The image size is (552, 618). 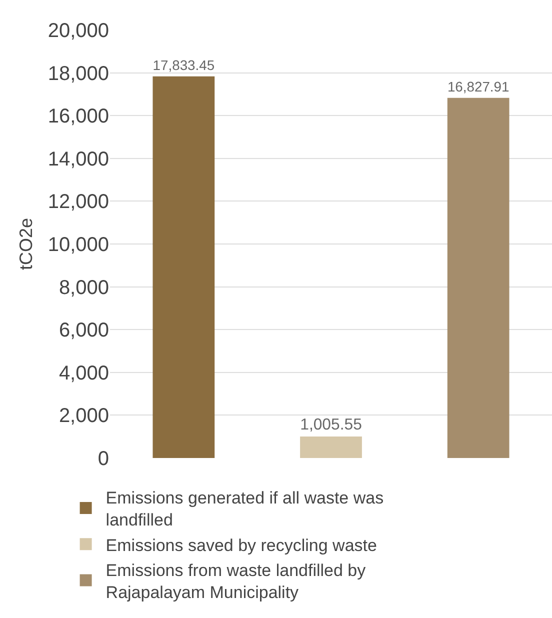 I want to click on y-tick-label: 2,000, so click(x=83, y=416).